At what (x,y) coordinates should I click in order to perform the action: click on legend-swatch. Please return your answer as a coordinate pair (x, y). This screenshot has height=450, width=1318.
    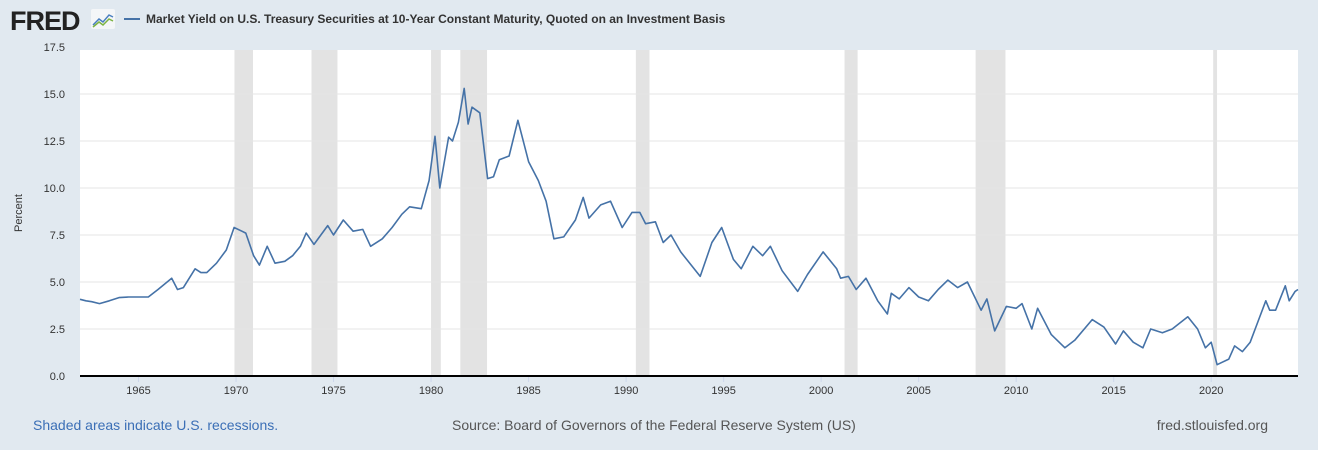
    Looking at the image, I should click on (132, 19).